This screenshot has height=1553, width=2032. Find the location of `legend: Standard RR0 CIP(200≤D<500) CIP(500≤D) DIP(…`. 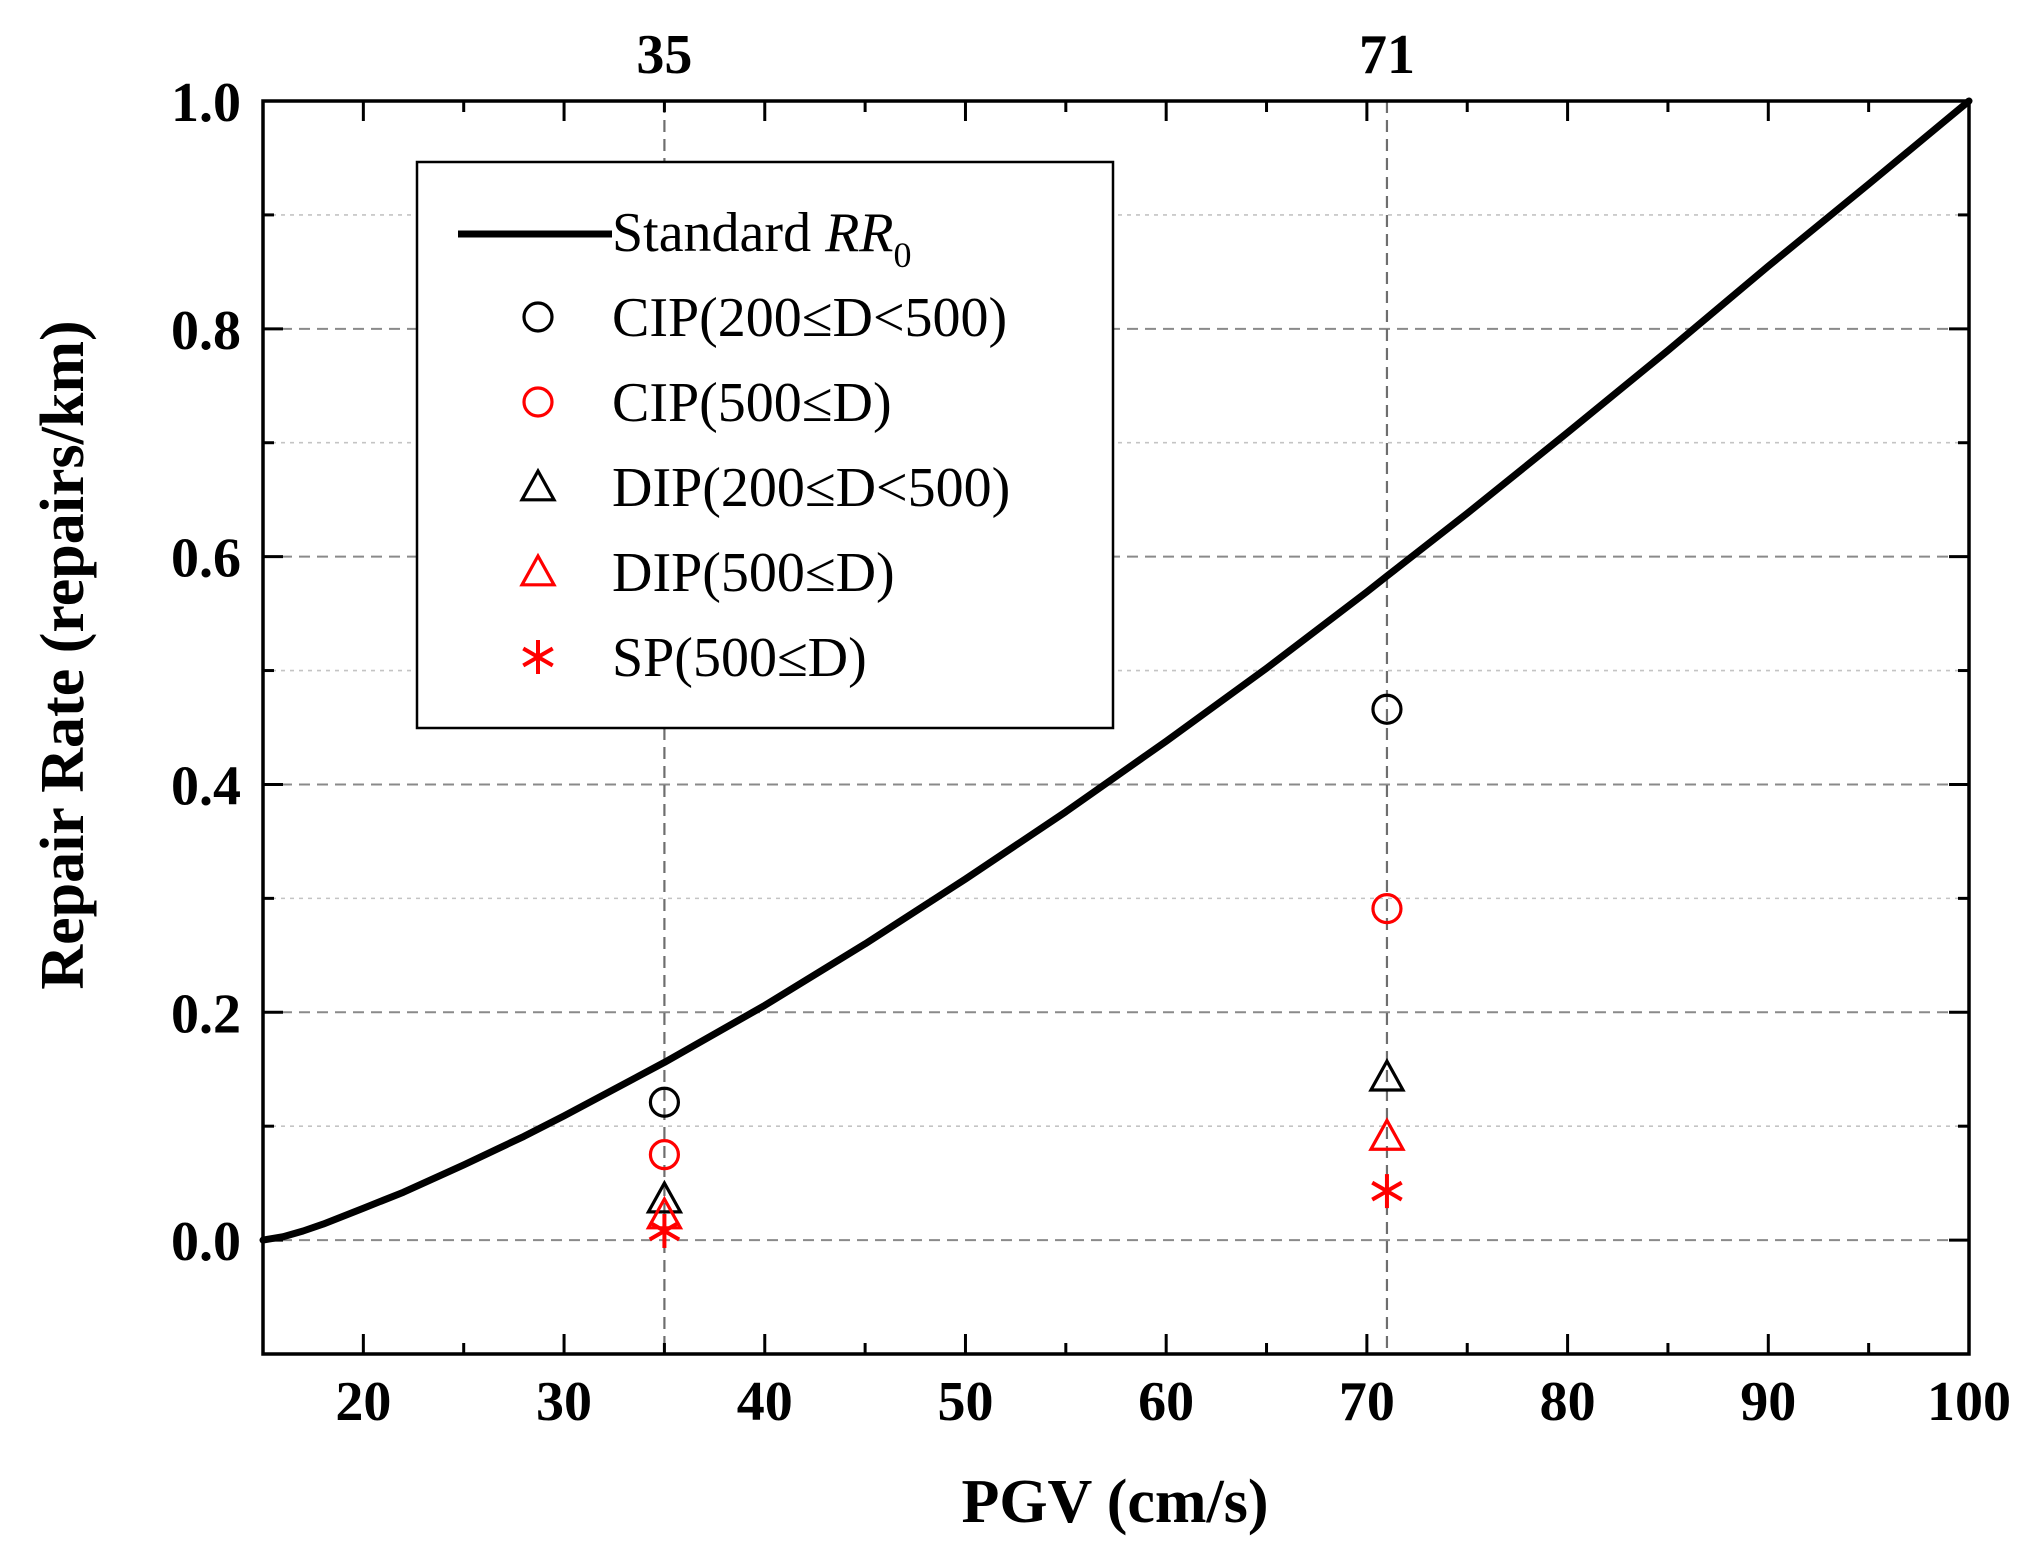

legend: Standard RR0 CIP(200≤D<500) CIP(500≤D) DIP(… is located at coordinates (765, 445).